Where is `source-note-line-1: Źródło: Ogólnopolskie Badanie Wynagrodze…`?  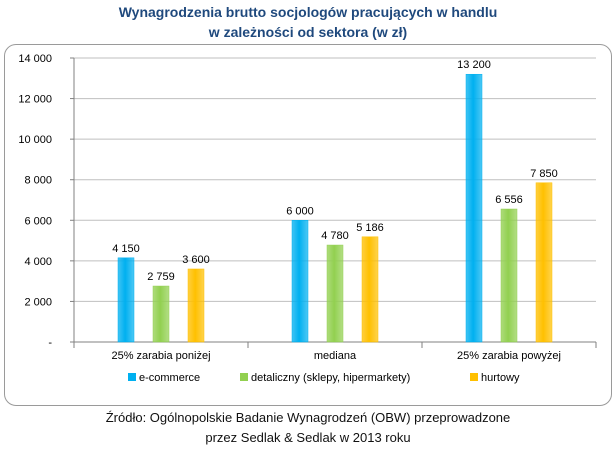 source-note-line-1: Źródło: Ogólnopolskie Badanie Wynagrodze… is located at coordinates (308, 417).